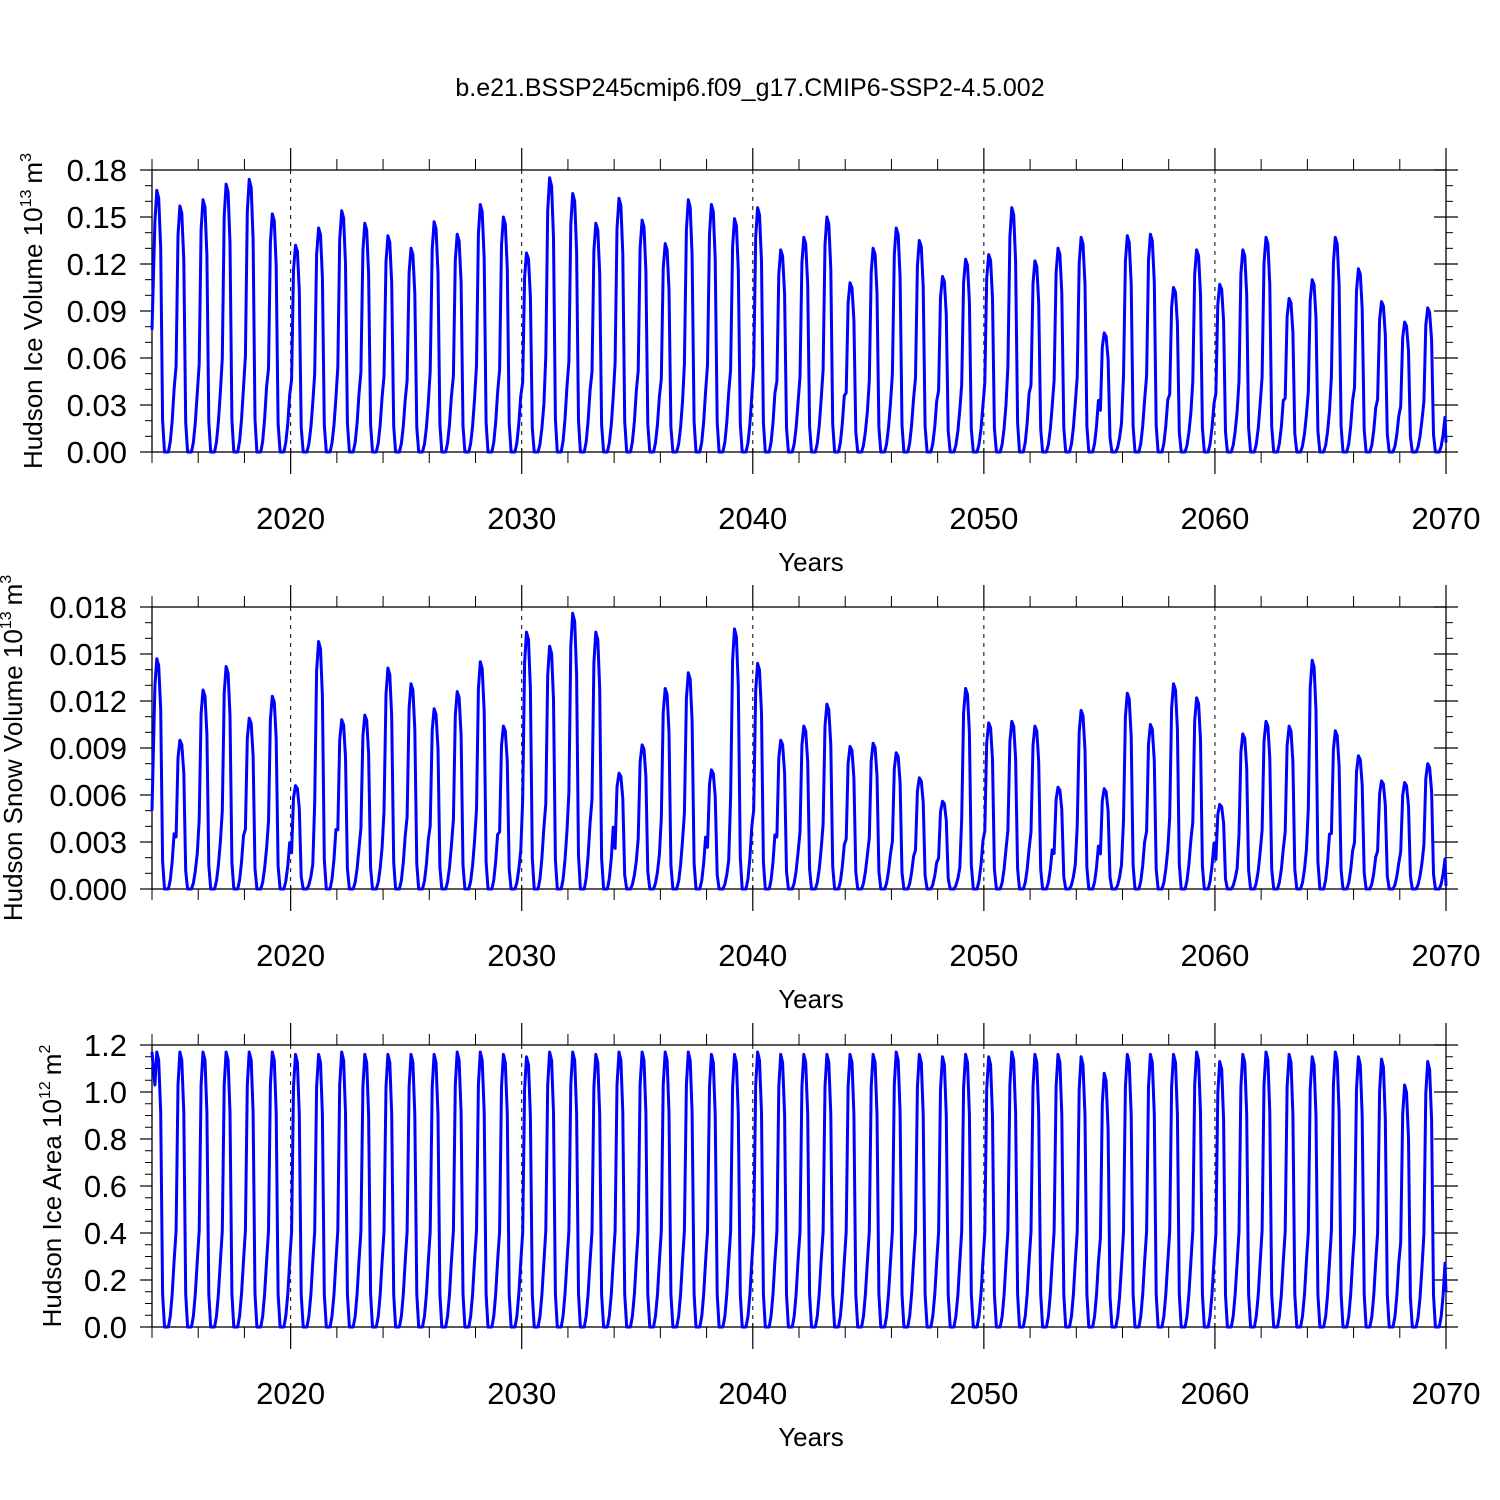 This screenshot has width=1500, height=1500. Describe the element at coordinates (14, 775) in the screenshot. I see `y-axis-title-main: Hudson Snow Volume 10` at that location.